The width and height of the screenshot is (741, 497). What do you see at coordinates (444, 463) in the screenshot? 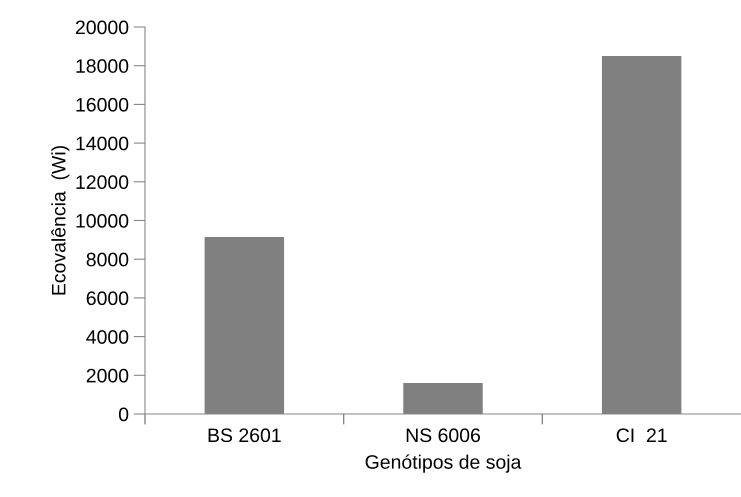
I see `x-axis-title: Genótipos de soja` at bounding box center [444, 463].